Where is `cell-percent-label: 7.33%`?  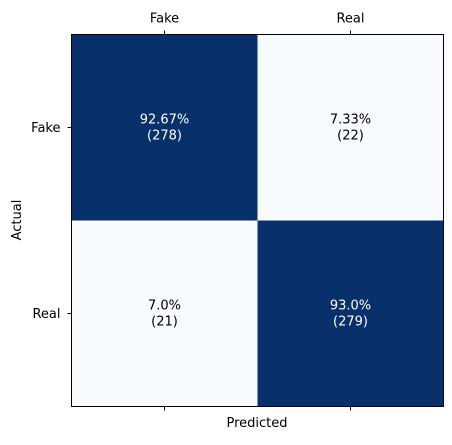
cell-percent-label: 7.33% is located at coordinates (350, 120).